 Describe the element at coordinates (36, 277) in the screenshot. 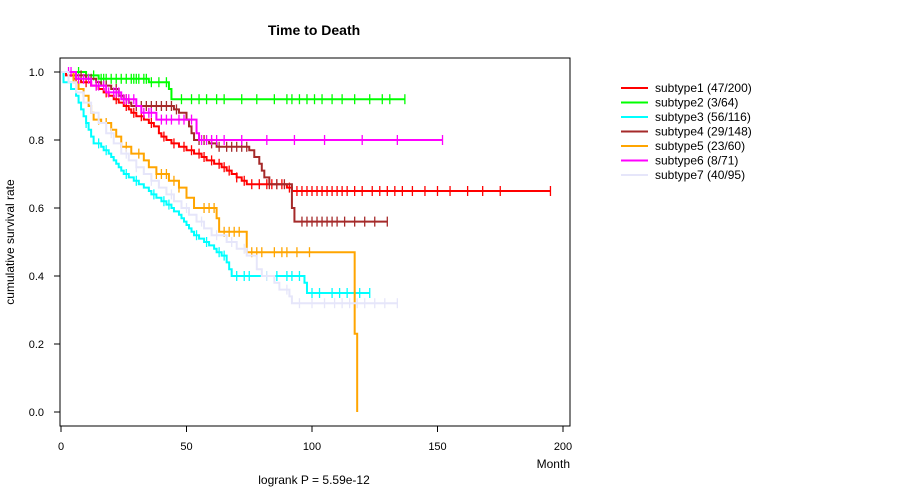

I see `y-tick-label: 0.4` at that location.